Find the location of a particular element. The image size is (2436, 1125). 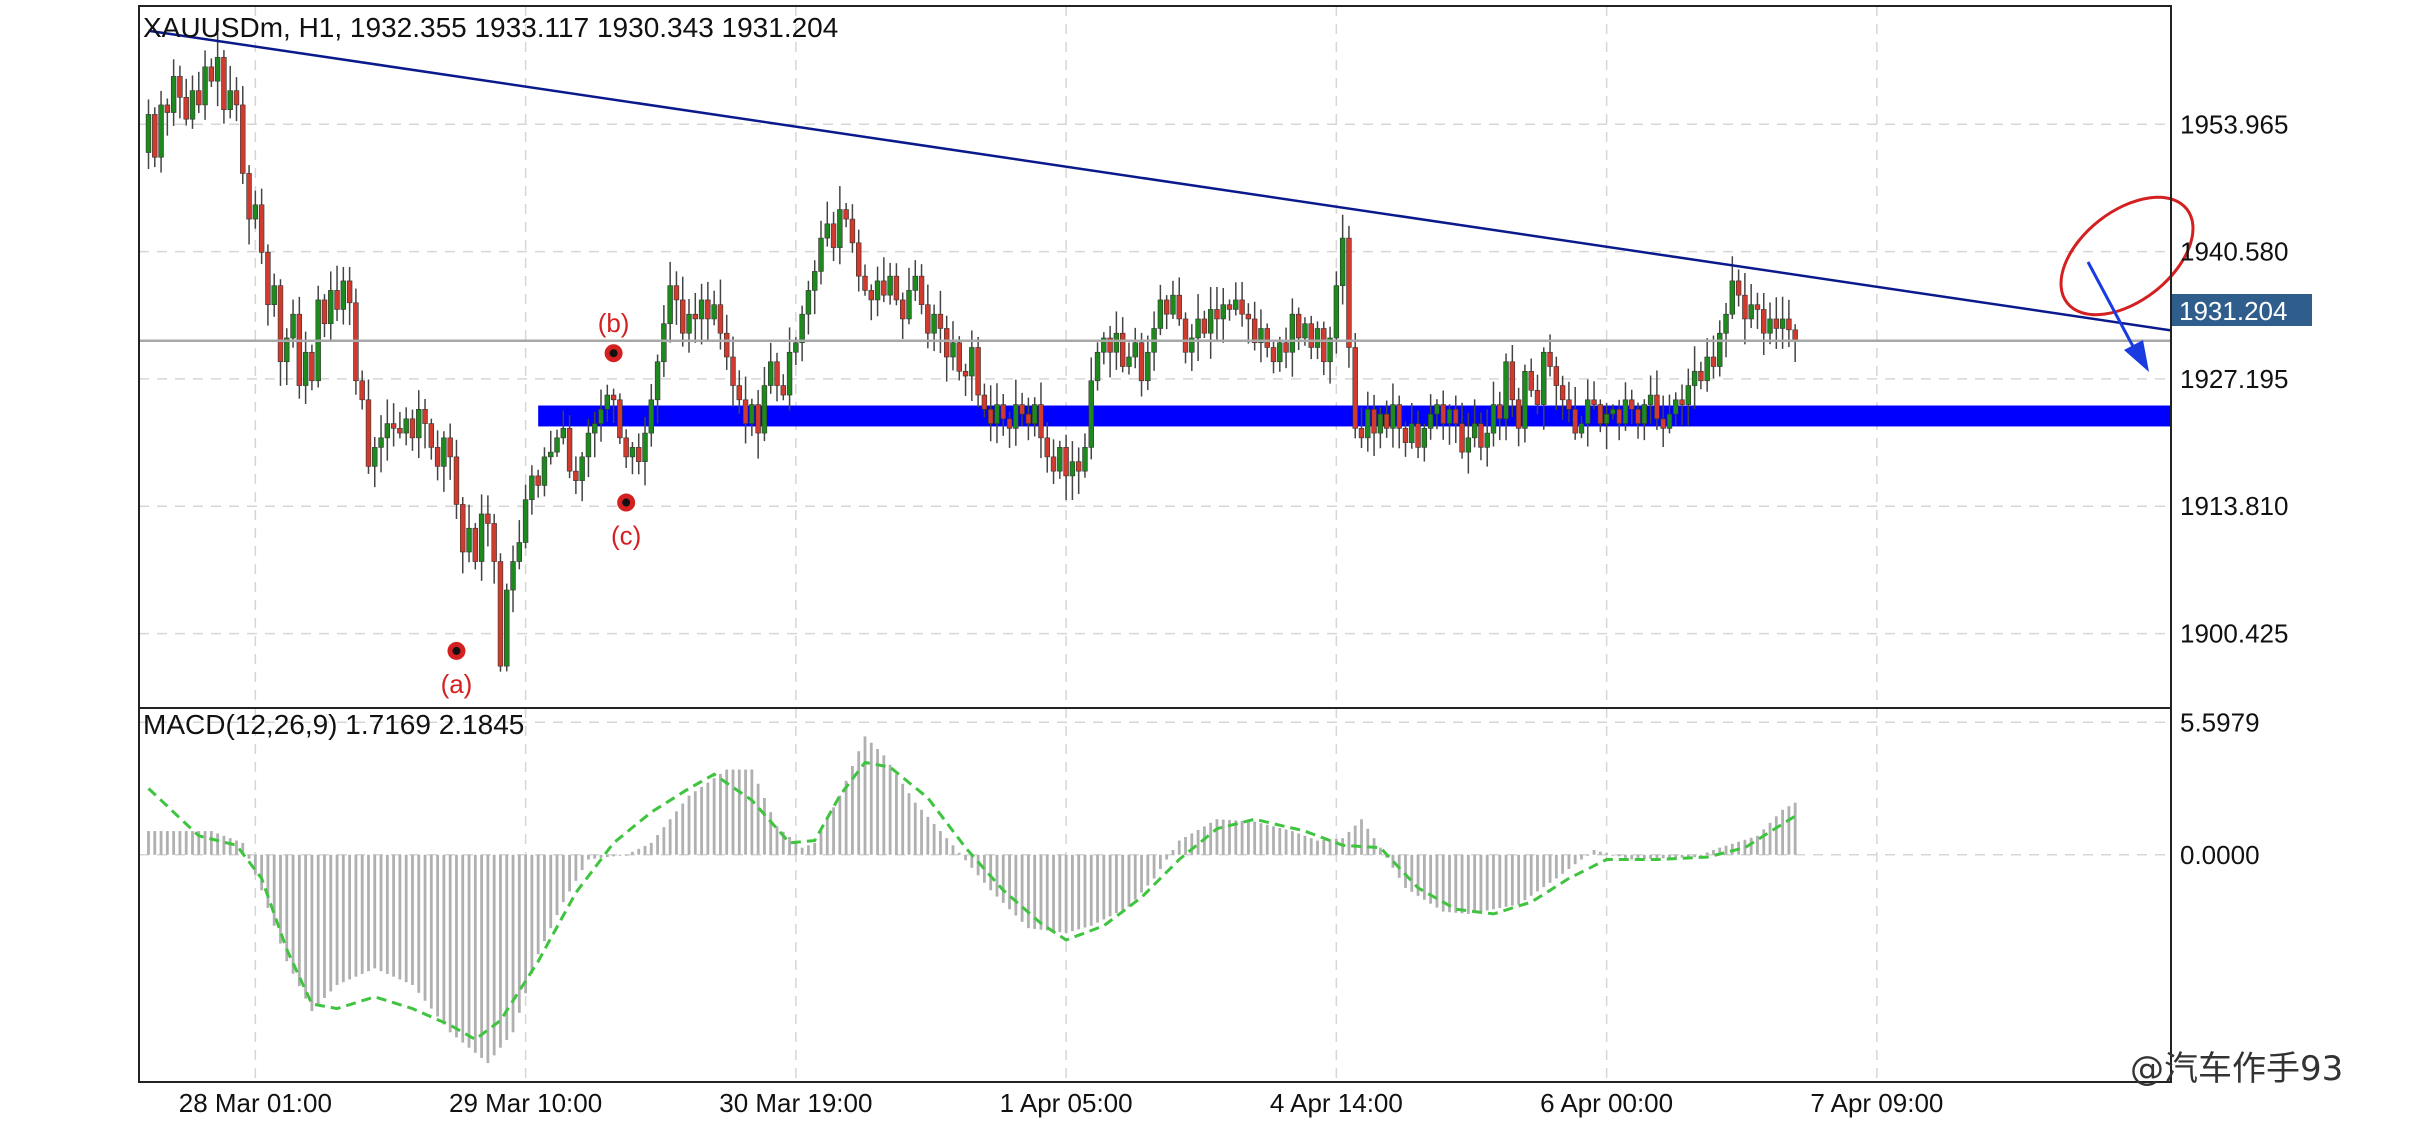

time-tick-label: 1 Apr 05:00 is located at coordinates (1066, 1103).